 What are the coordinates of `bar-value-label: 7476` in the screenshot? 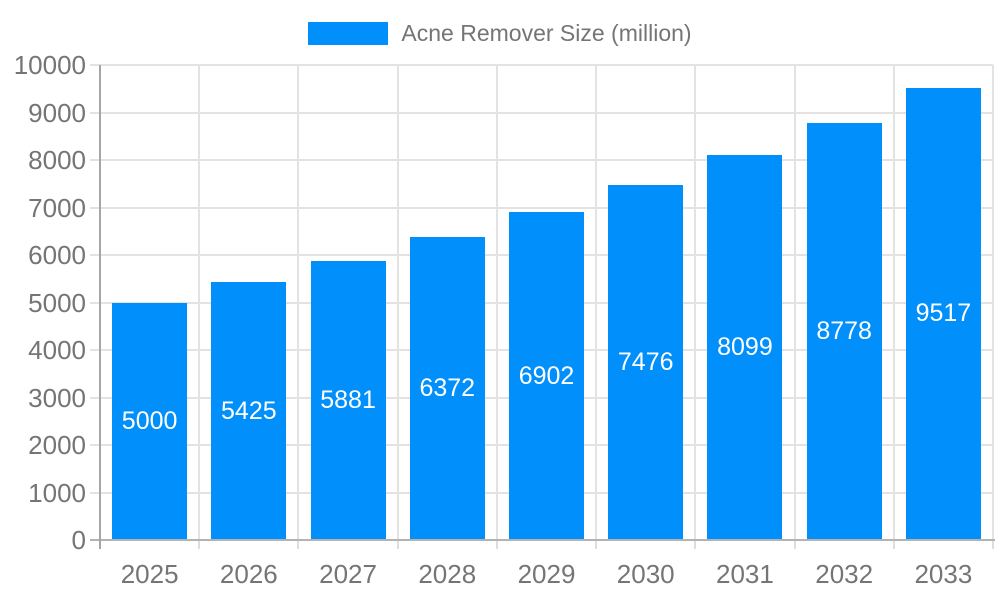 It's located at (645, 361).